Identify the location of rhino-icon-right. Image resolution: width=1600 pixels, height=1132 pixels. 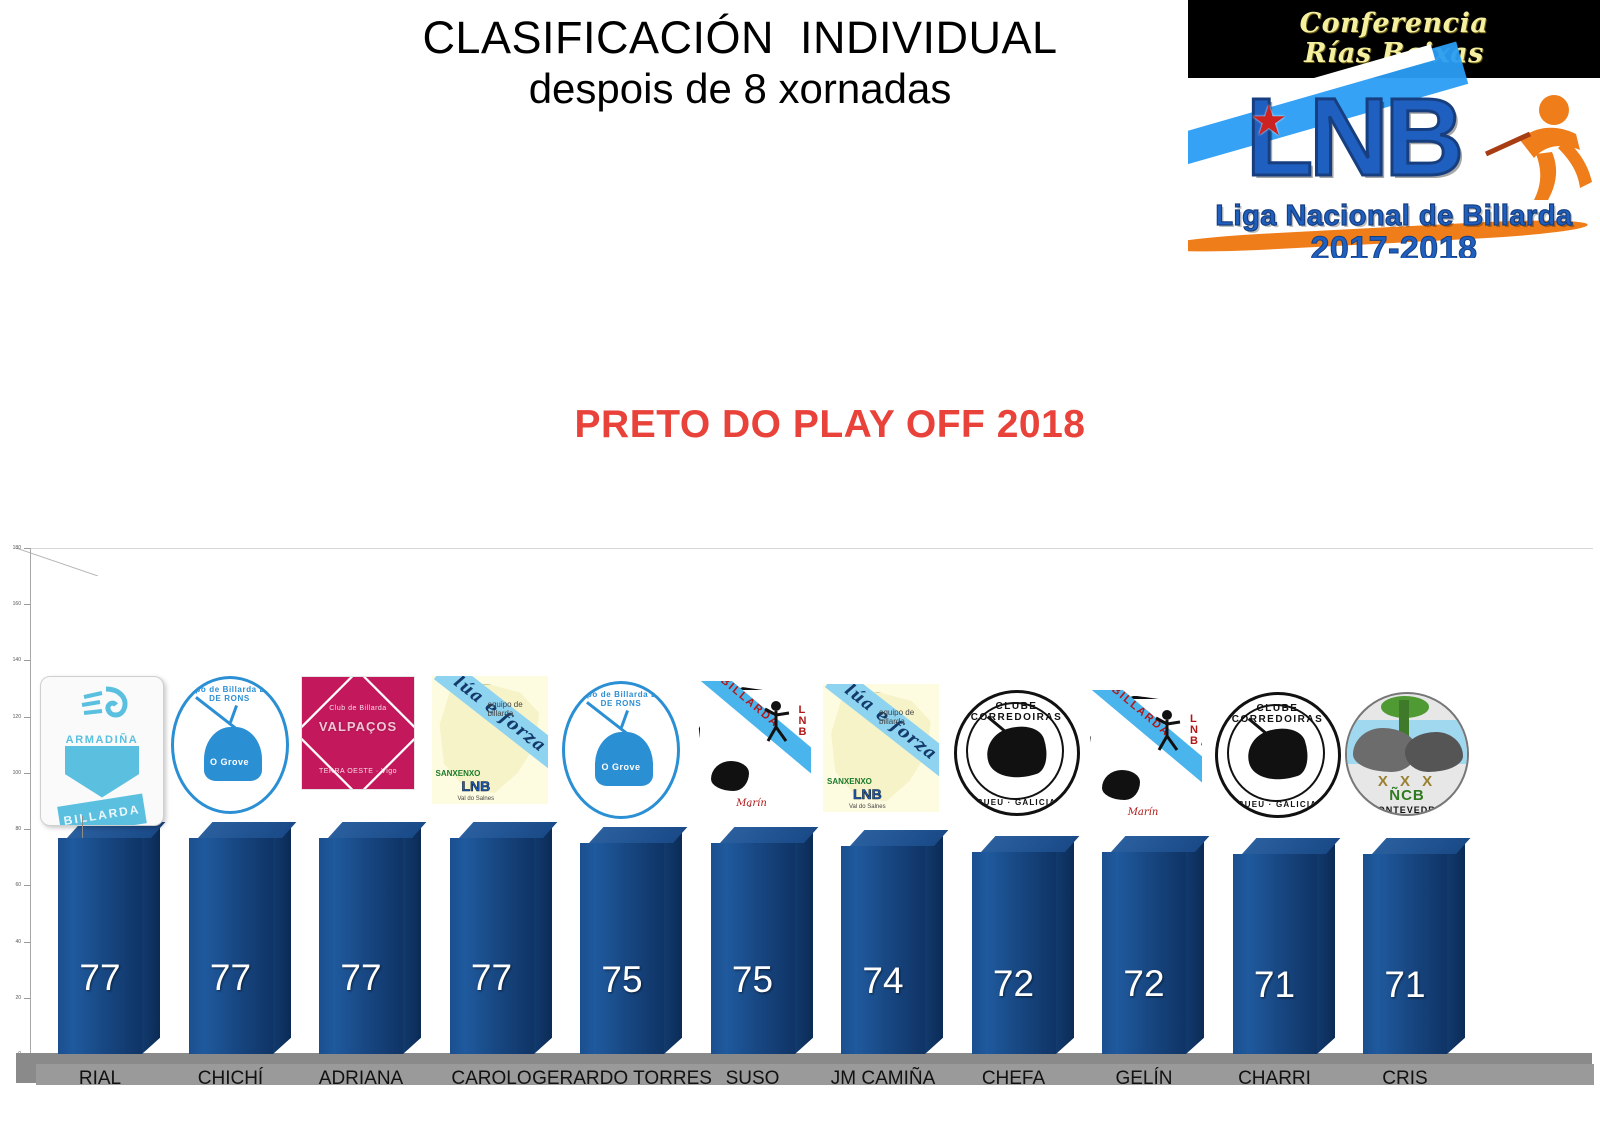
(1434, 752).